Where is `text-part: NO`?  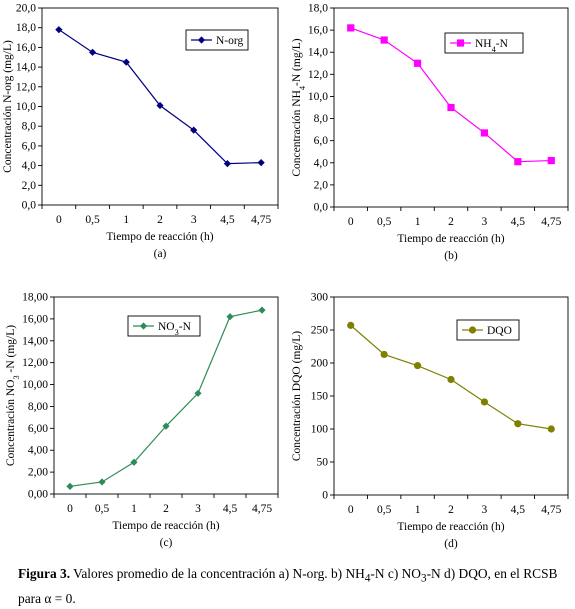
text-part: NO is located at coordinates (166, 327).